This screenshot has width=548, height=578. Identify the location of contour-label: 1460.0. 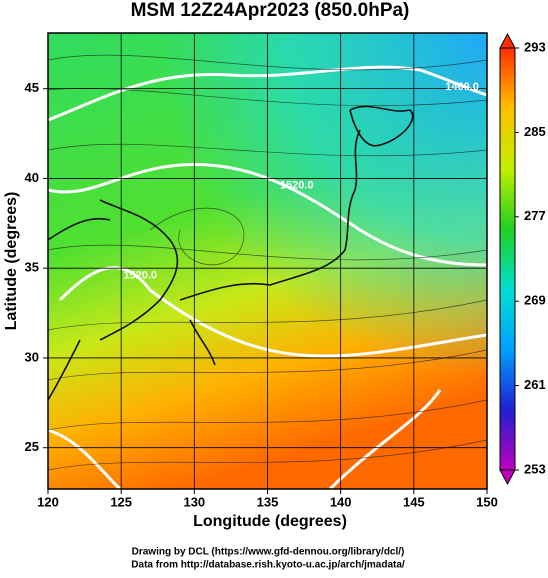
(462, 87).